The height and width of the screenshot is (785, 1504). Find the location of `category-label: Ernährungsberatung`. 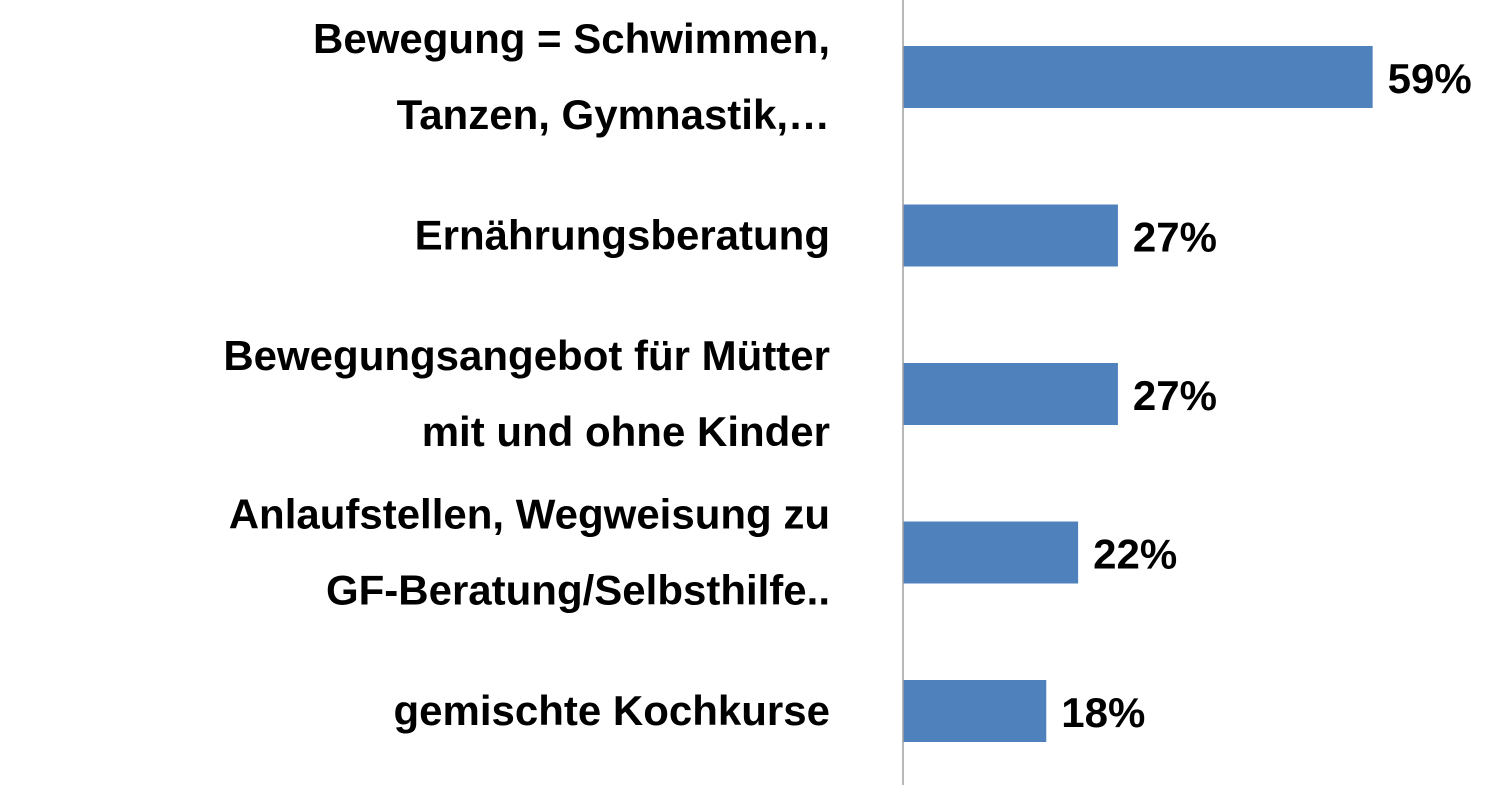

category-label: Ernährungsberatung is located at coordinates (622, 235).